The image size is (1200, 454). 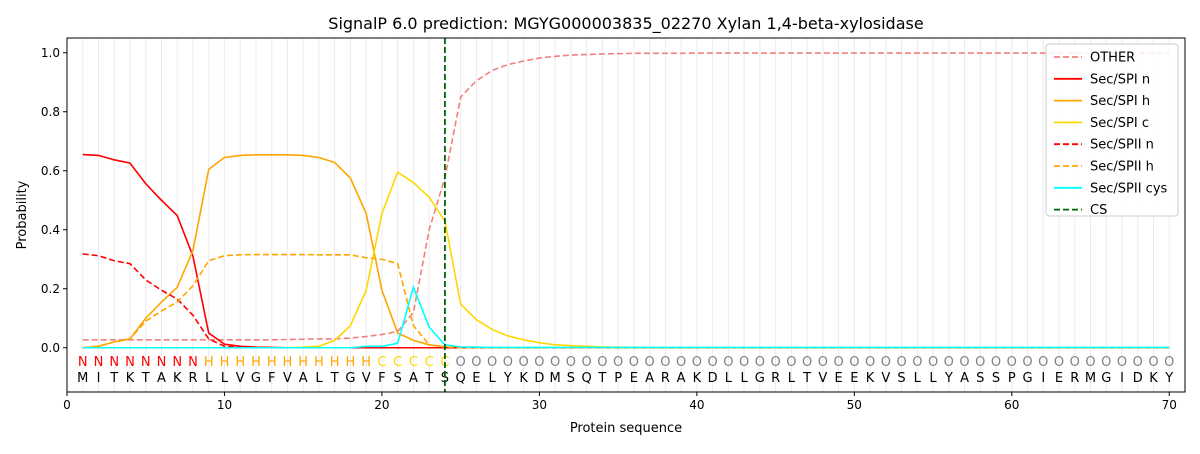 I want to click on residue-label: Q, so click(x=461, y=378).